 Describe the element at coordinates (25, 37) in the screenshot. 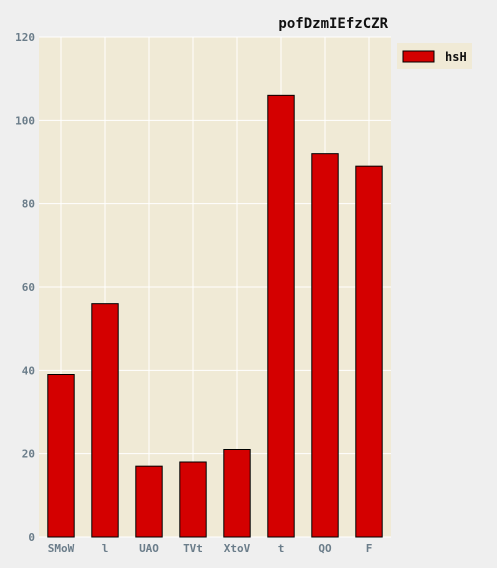

I see `y-tick-label: 120` at that location.